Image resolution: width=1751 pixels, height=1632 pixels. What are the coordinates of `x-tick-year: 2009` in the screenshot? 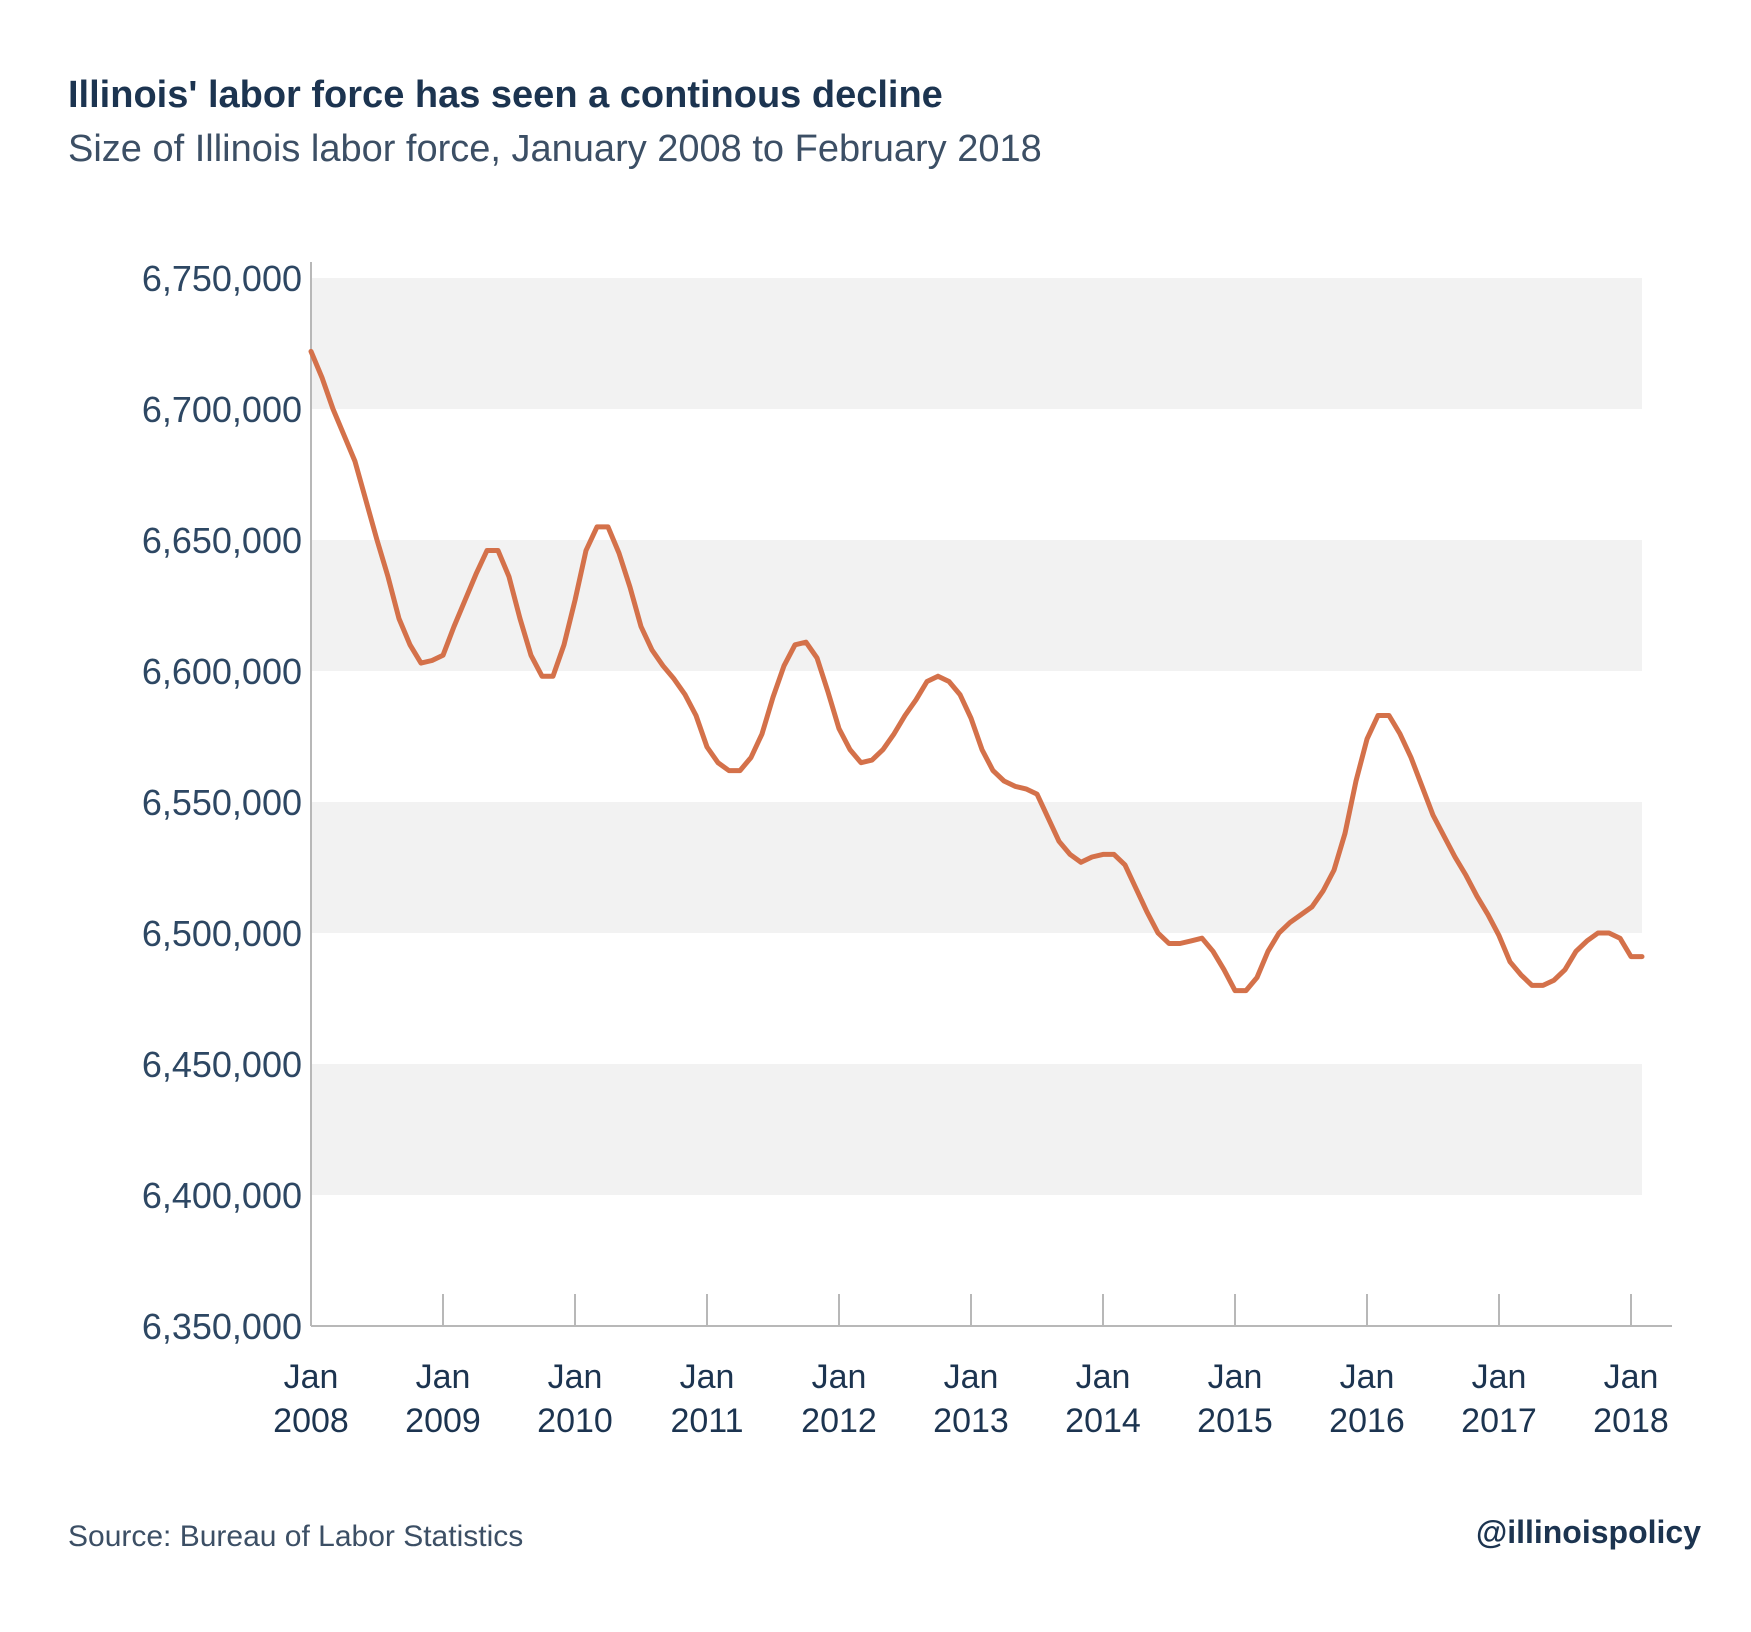 It's located at (443, 1421).